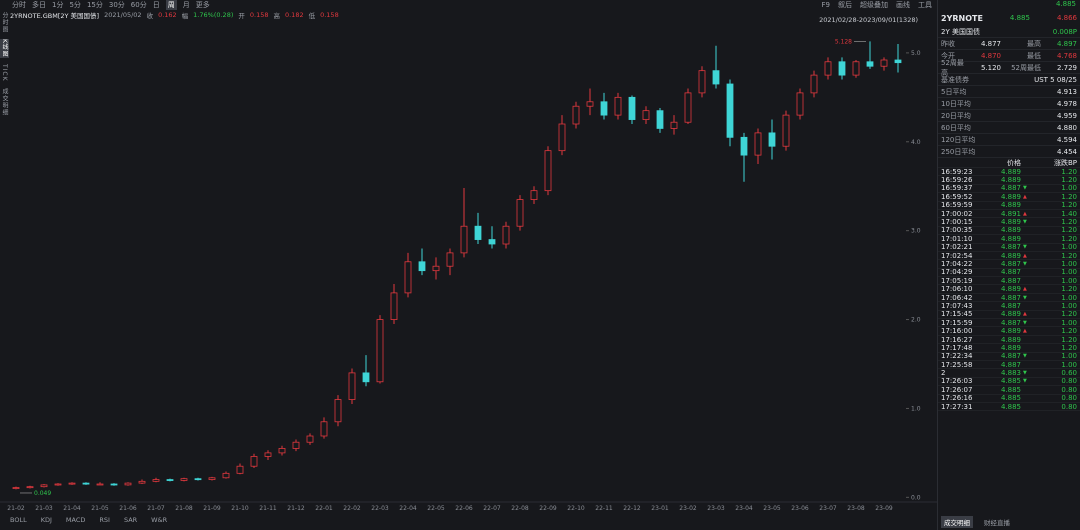  Describe the element at coordinates (916, 231) in the screenshot. I see `y-tick-label: 3.0` at that location.